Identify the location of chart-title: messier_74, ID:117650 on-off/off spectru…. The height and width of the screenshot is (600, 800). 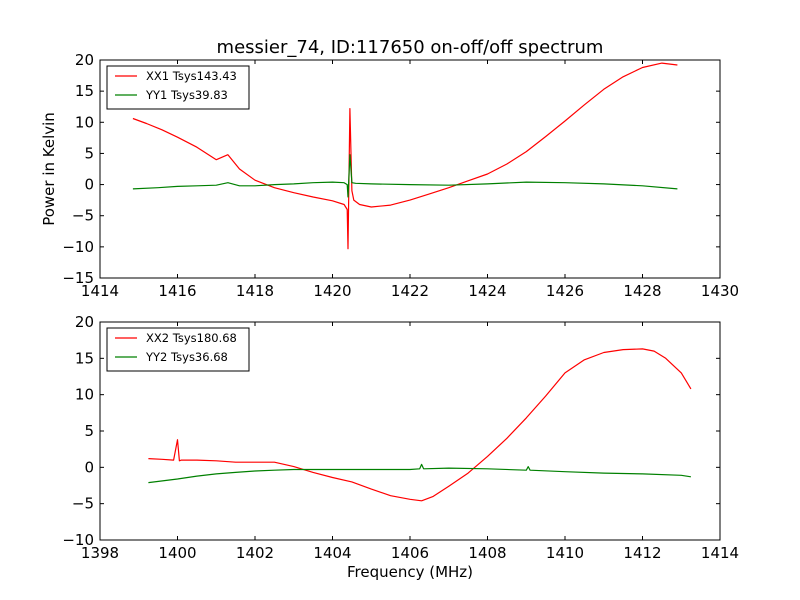
(410, 47).